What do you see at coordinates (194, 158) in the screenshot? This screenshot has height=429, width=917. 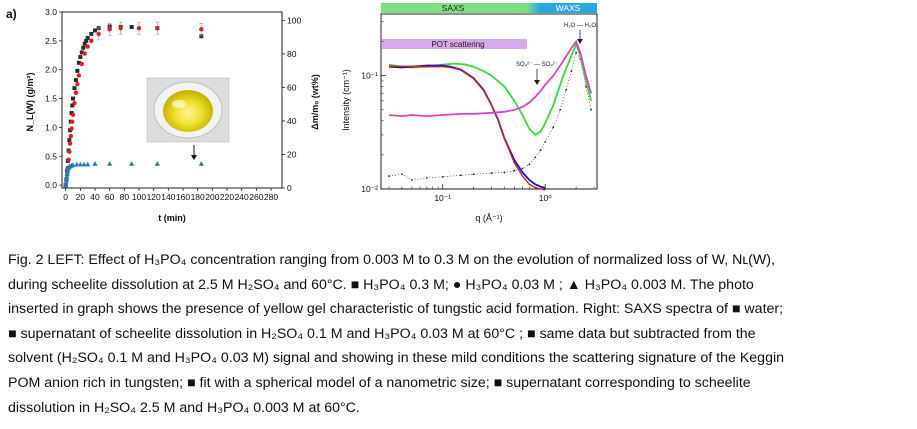 I see `annotation-arrow-head` at bounding box center [194, 158].